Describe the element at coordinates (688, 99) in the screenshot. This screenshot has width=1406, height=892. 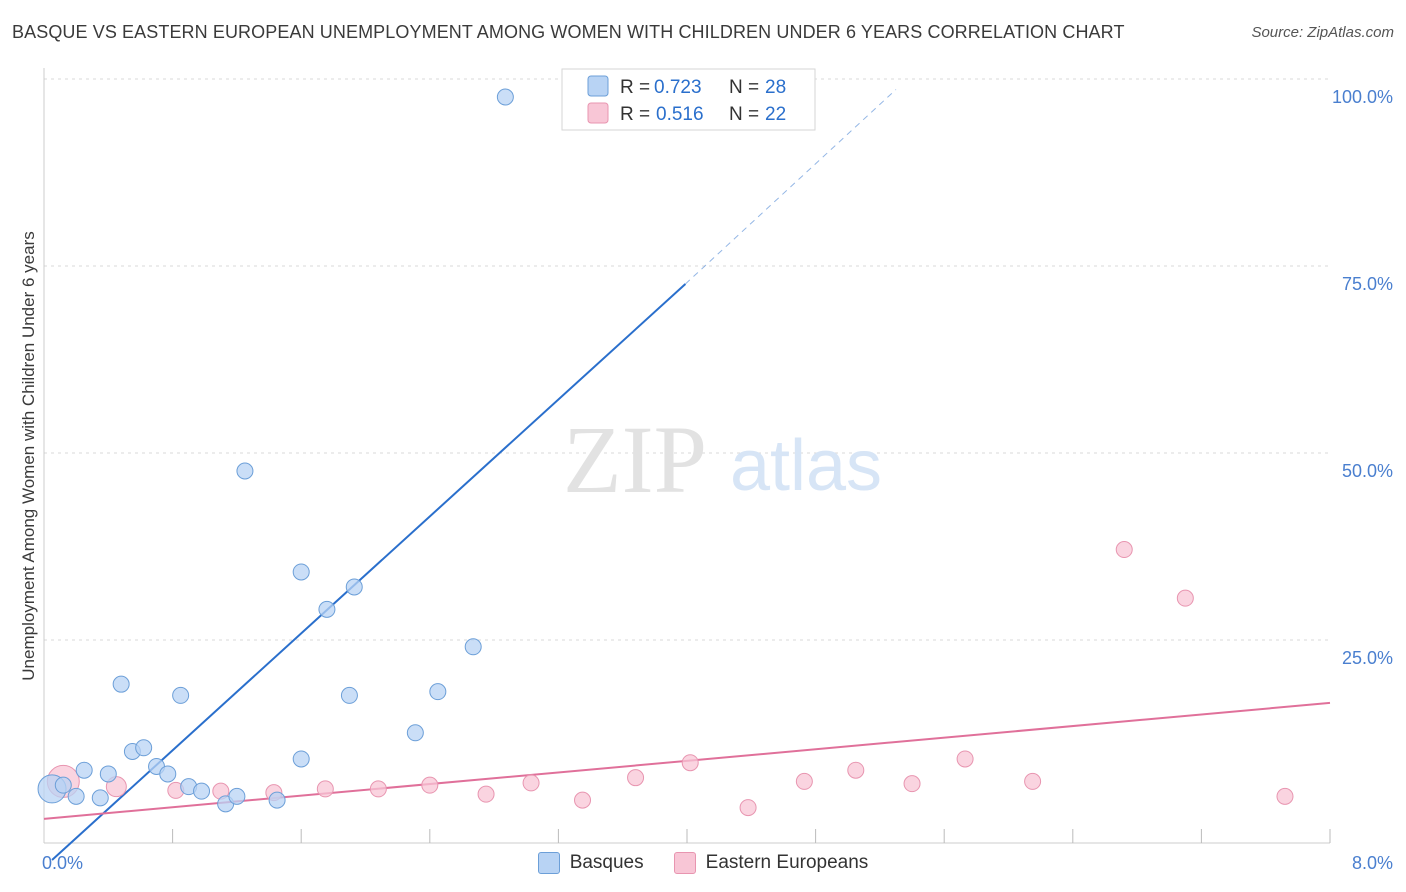
I see `legend-box: R = 0.723 N = 28 R = 0.516 N = 22` at that location.